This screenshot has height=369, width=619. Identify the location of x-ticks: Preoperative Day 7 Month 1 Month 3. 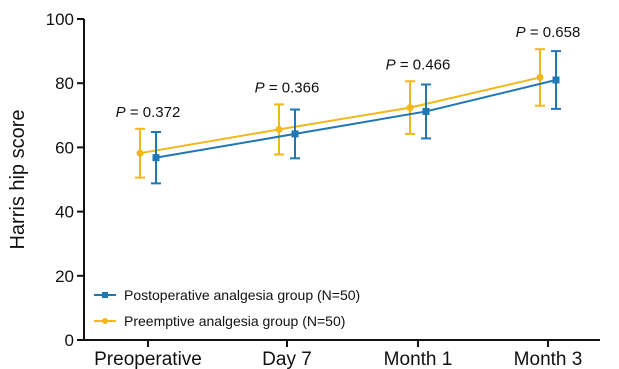
(338, 354).